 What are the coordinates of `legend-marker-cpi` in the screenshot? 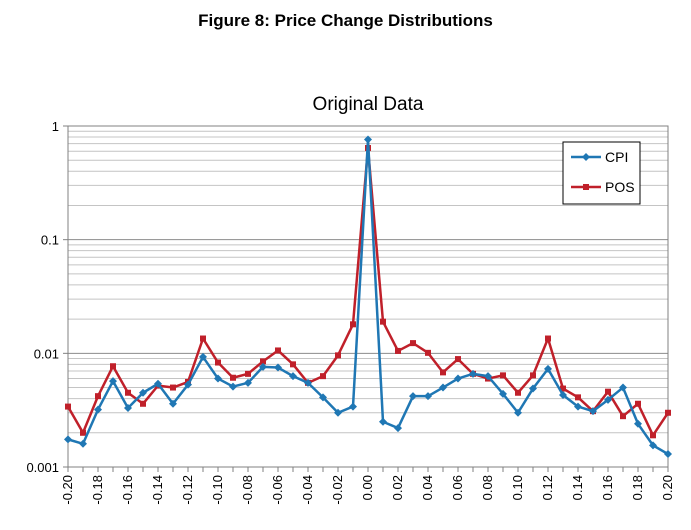 It's located at (586, 157).